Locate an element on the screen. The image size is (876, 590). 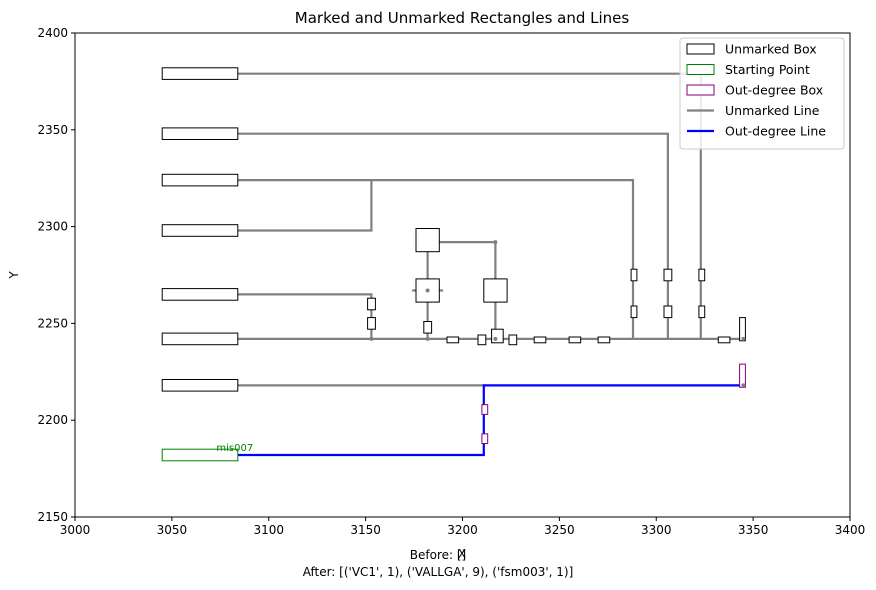
y-tick-label-1: 2200 is located at coordinates (52, 420).